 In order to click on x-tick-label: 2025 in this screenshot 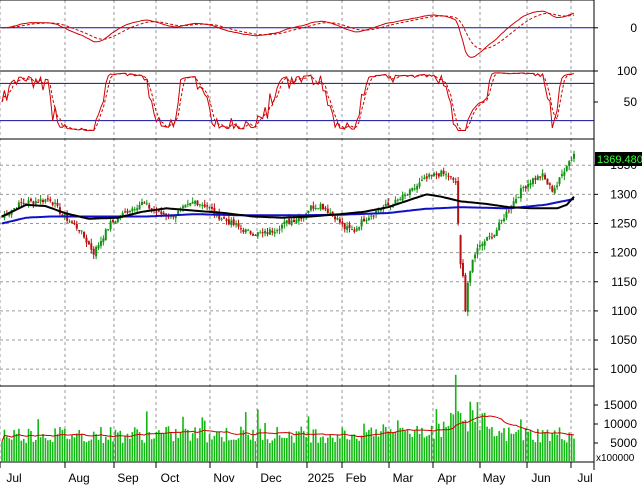, I will do `click(321, 478)`.